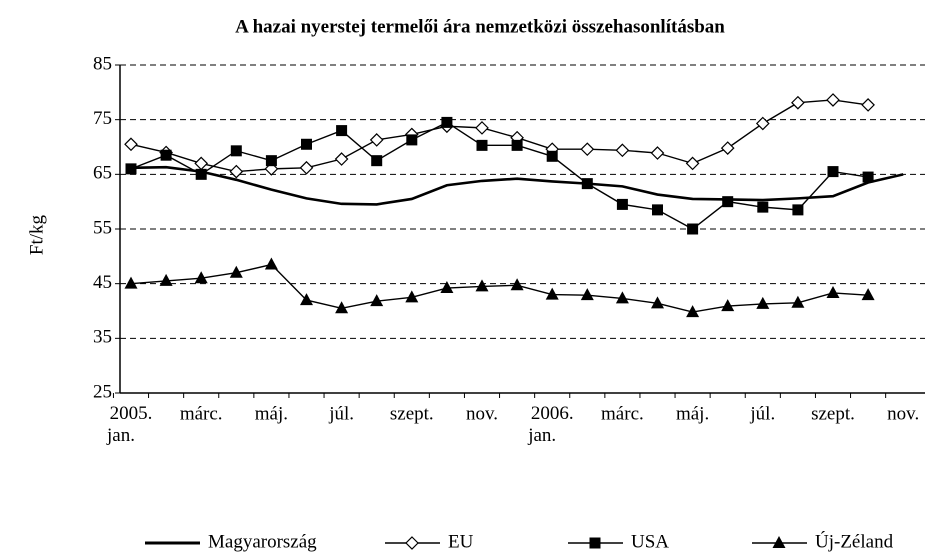 Image resolution: width=930 pixels, height=553 pixels. Describe the element at coordinates (461, 541) in the screenshot. I see `legend-label: EU` at that location.